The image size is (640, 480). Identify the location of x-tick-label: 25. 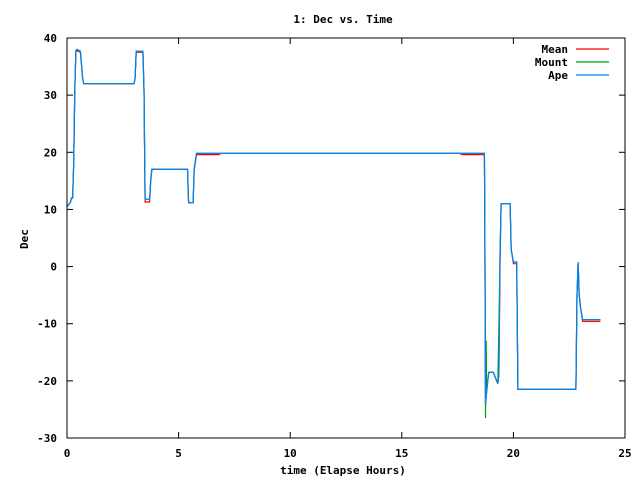
(624, 453).